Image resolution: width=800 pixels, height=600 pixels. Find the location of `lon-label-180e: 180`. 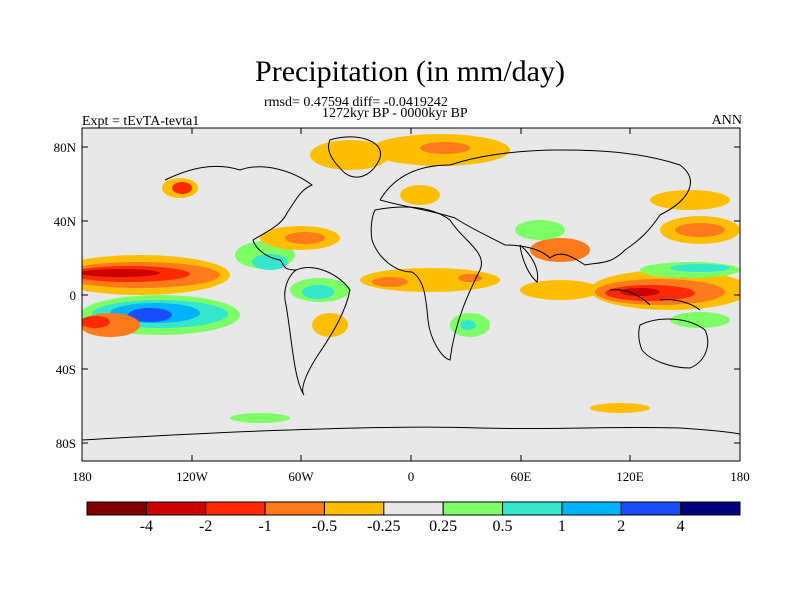

lon-label-180e: 180 is located at coordinates (740, 476).